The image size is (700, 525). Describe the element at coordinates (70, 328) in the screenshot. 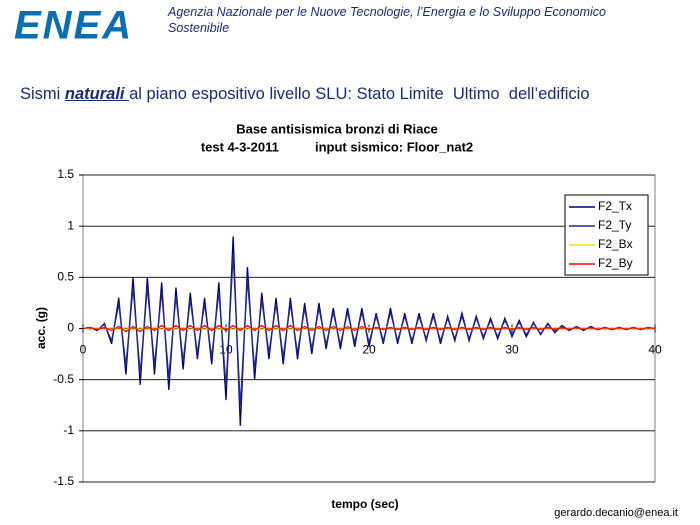

I see `y-tick-label: 0` at that location.